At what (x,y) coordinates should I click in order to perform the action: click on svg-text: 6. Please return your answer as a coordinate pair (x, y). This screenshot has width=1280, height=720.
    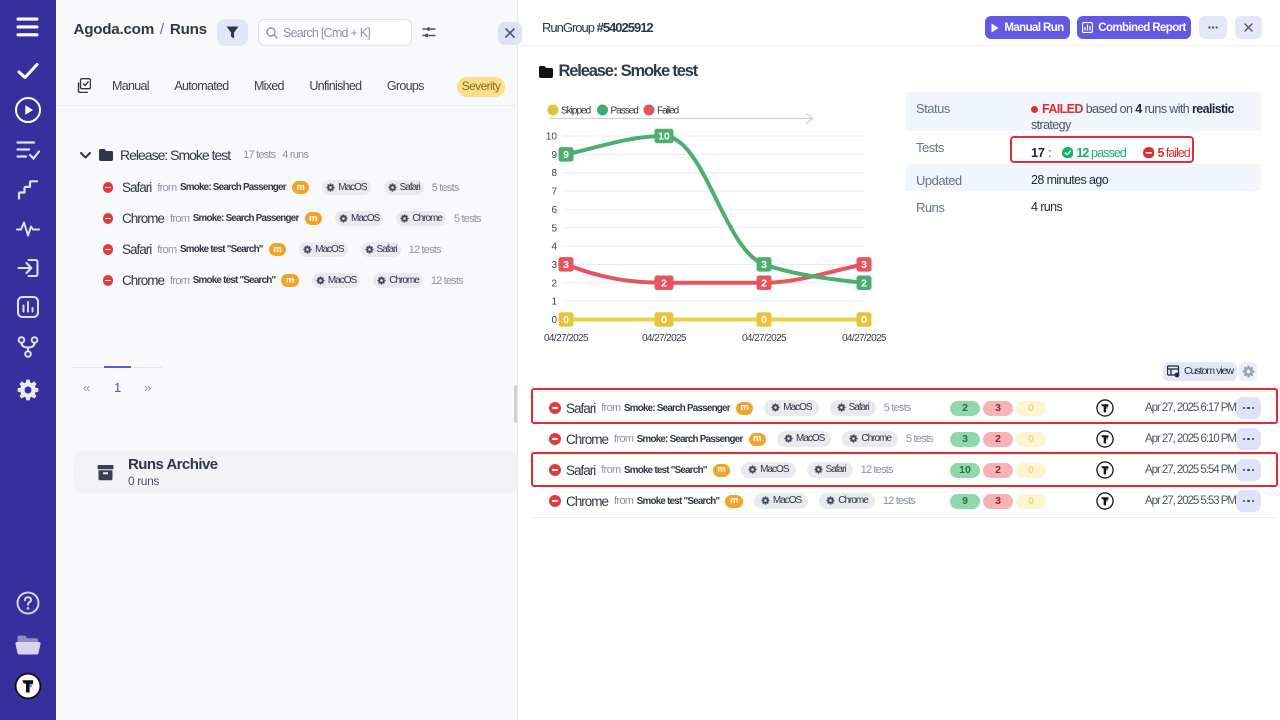
    Looking at the image, I should click on (554, 210).